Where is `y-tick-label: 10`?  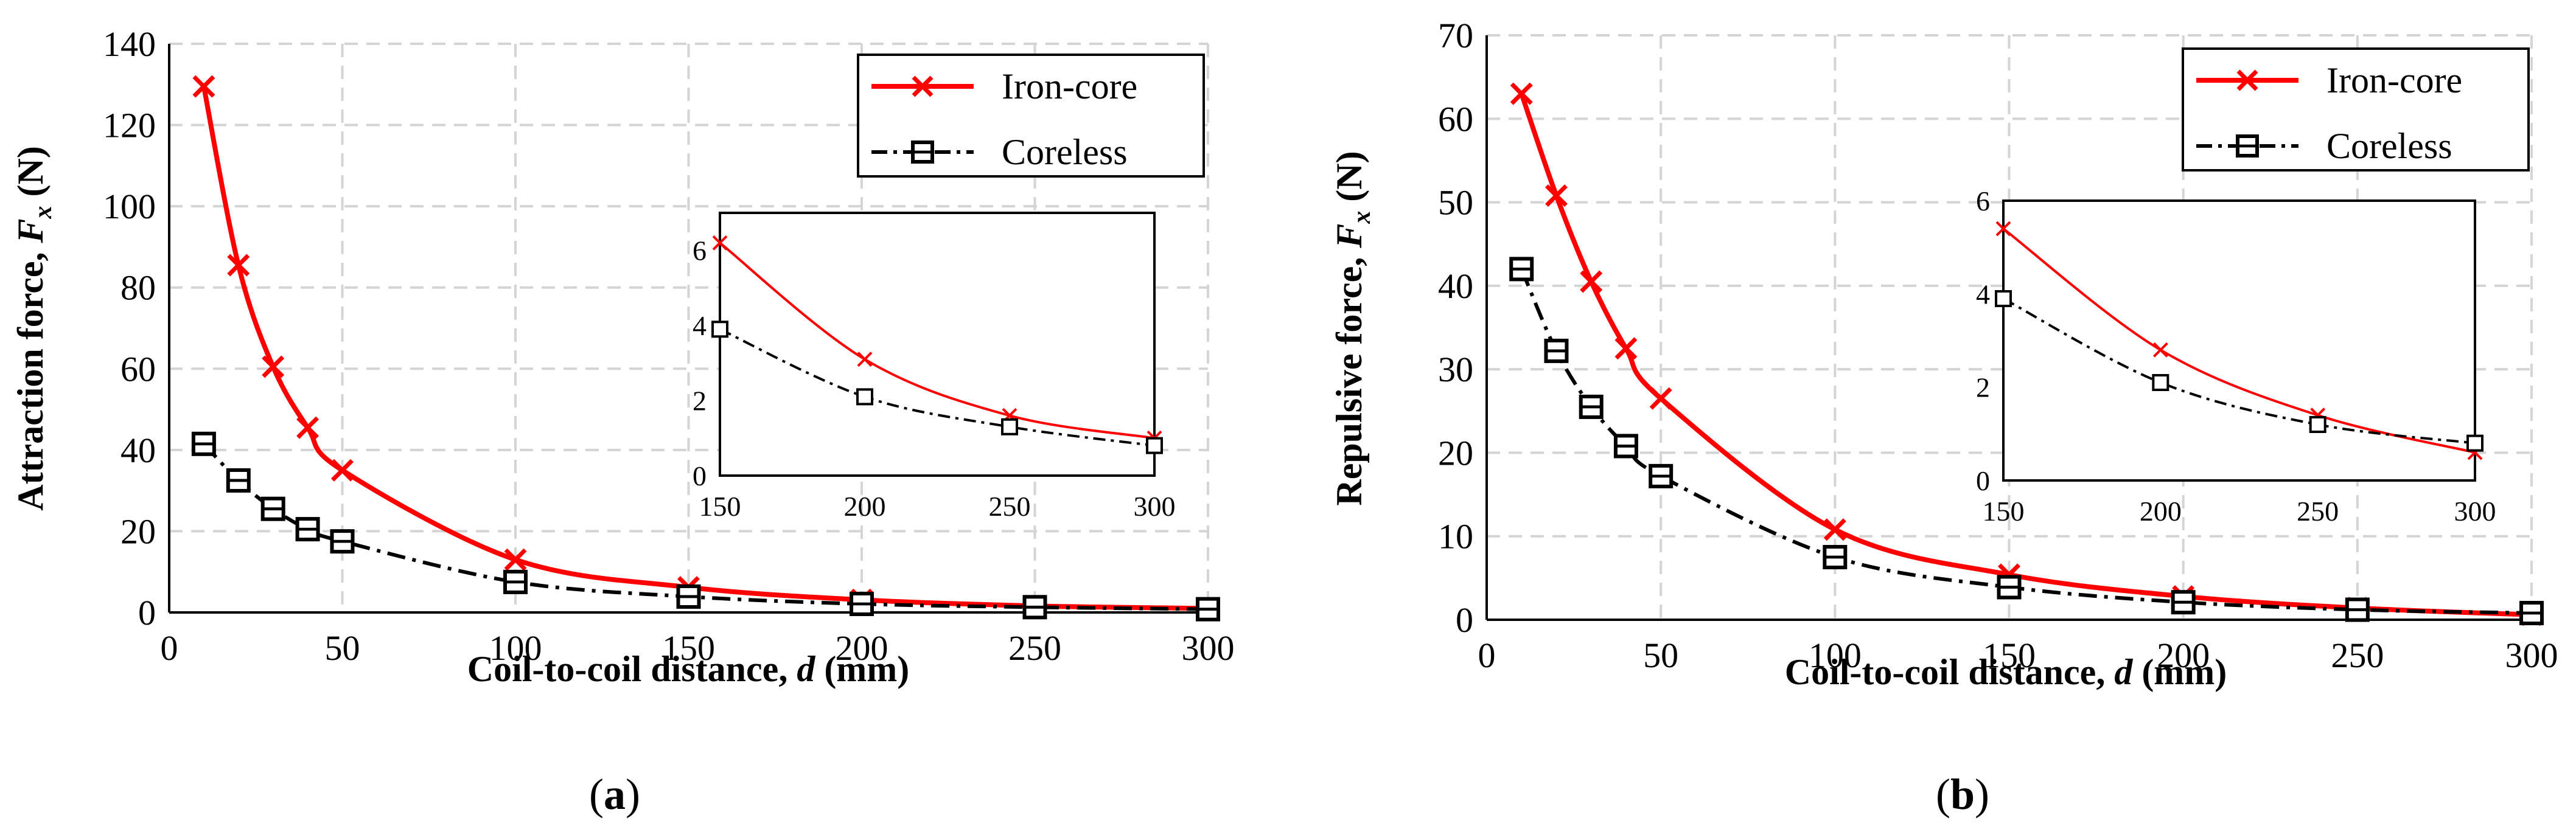 y-tick-label: 10 is located at coordinates (1455, 536).